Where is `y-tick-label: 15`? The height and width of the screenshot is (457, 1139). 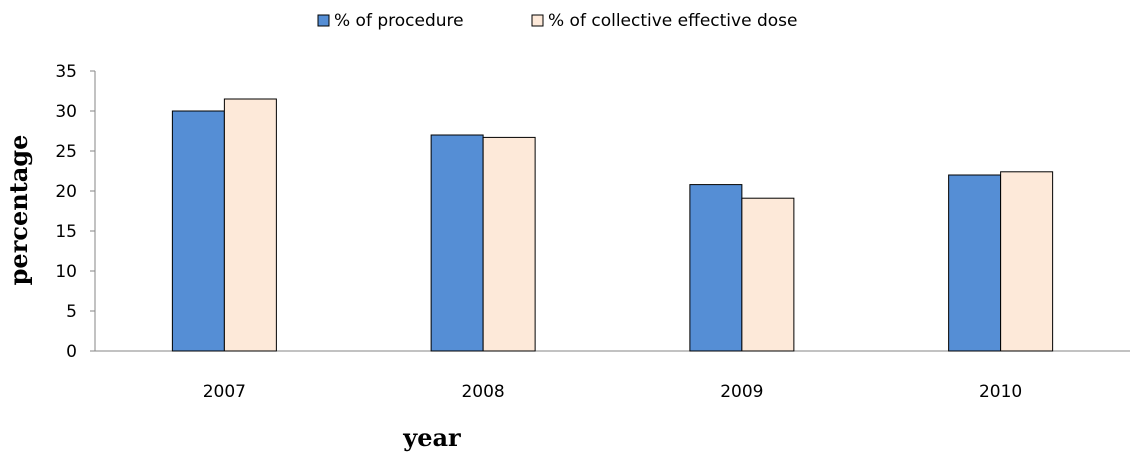 y-tick-label: 15 is located at coordinates (66, 232).